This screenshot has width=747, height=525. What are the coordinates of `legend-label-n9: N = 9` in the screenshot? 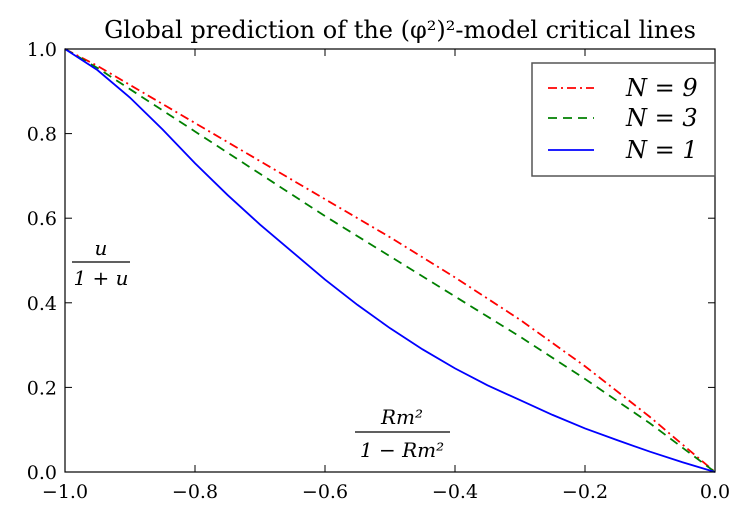 It's located at (661, 88).